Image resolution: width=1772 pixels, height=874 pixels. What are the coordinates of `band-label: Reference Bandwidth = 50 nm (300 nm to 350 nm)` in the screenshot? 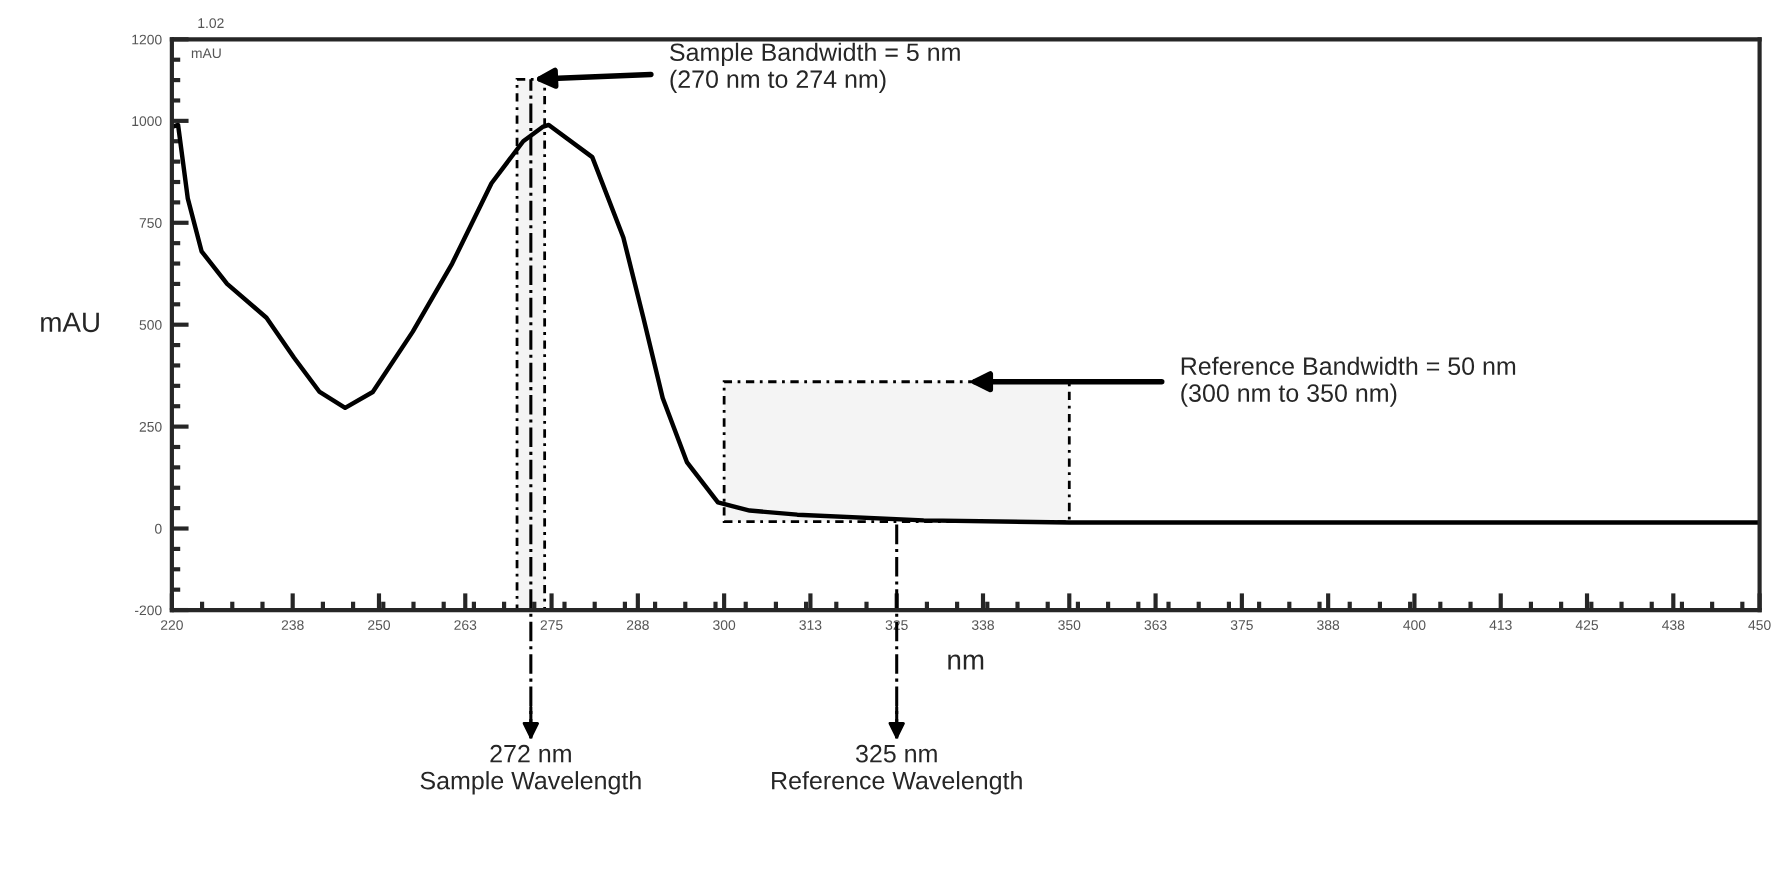 It's located at (1348, 381).